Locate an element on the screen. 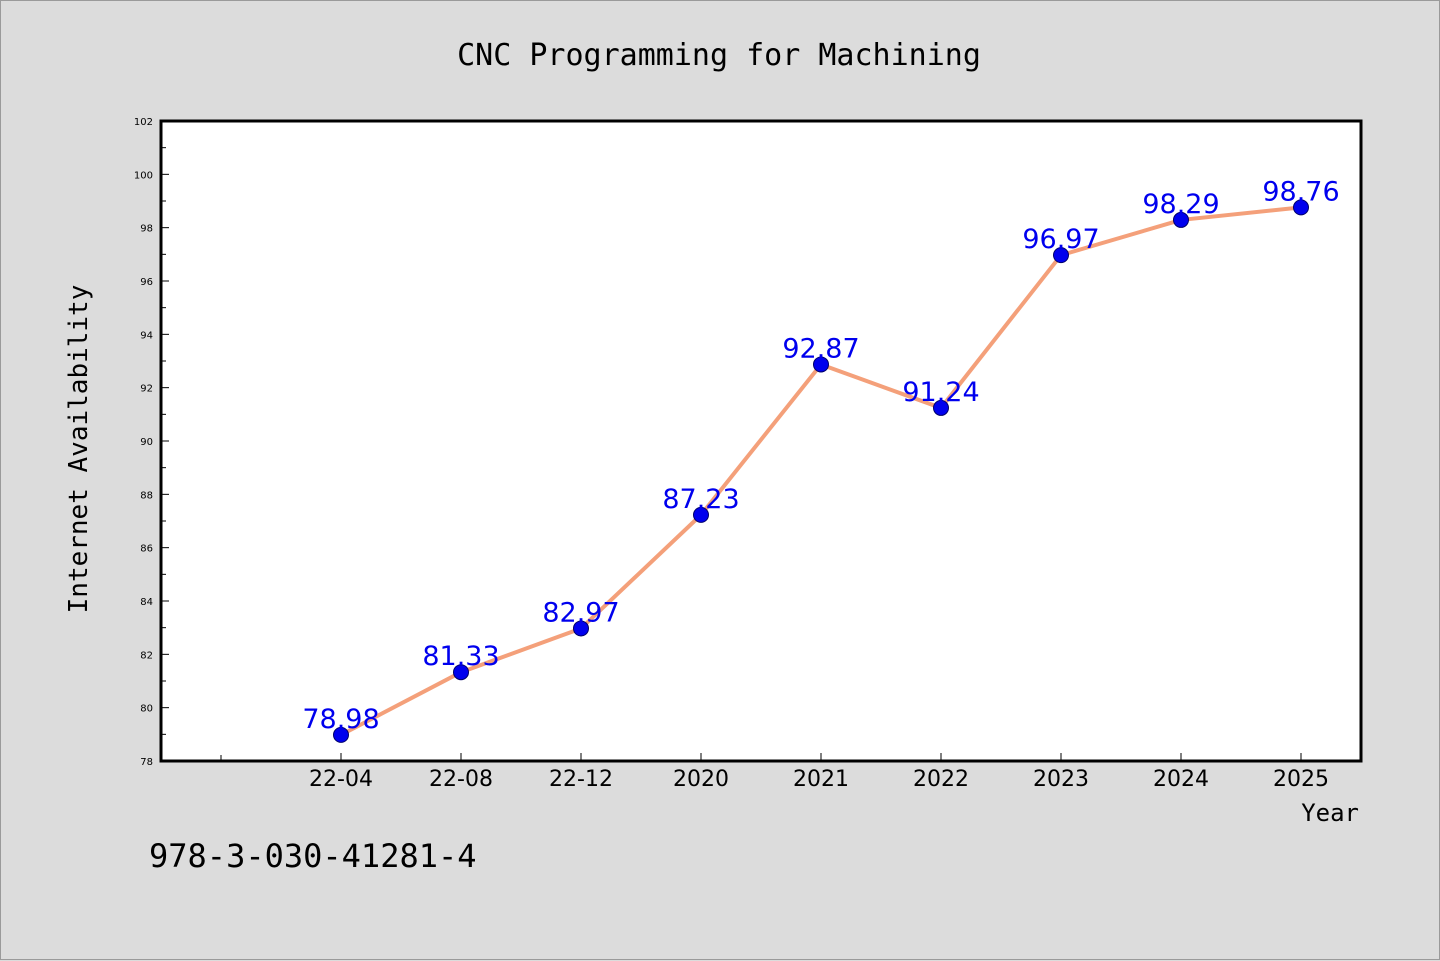 The image size is (1440, 961). chart-title: CNC Programming for Machining is located at coordinates (719, 55).